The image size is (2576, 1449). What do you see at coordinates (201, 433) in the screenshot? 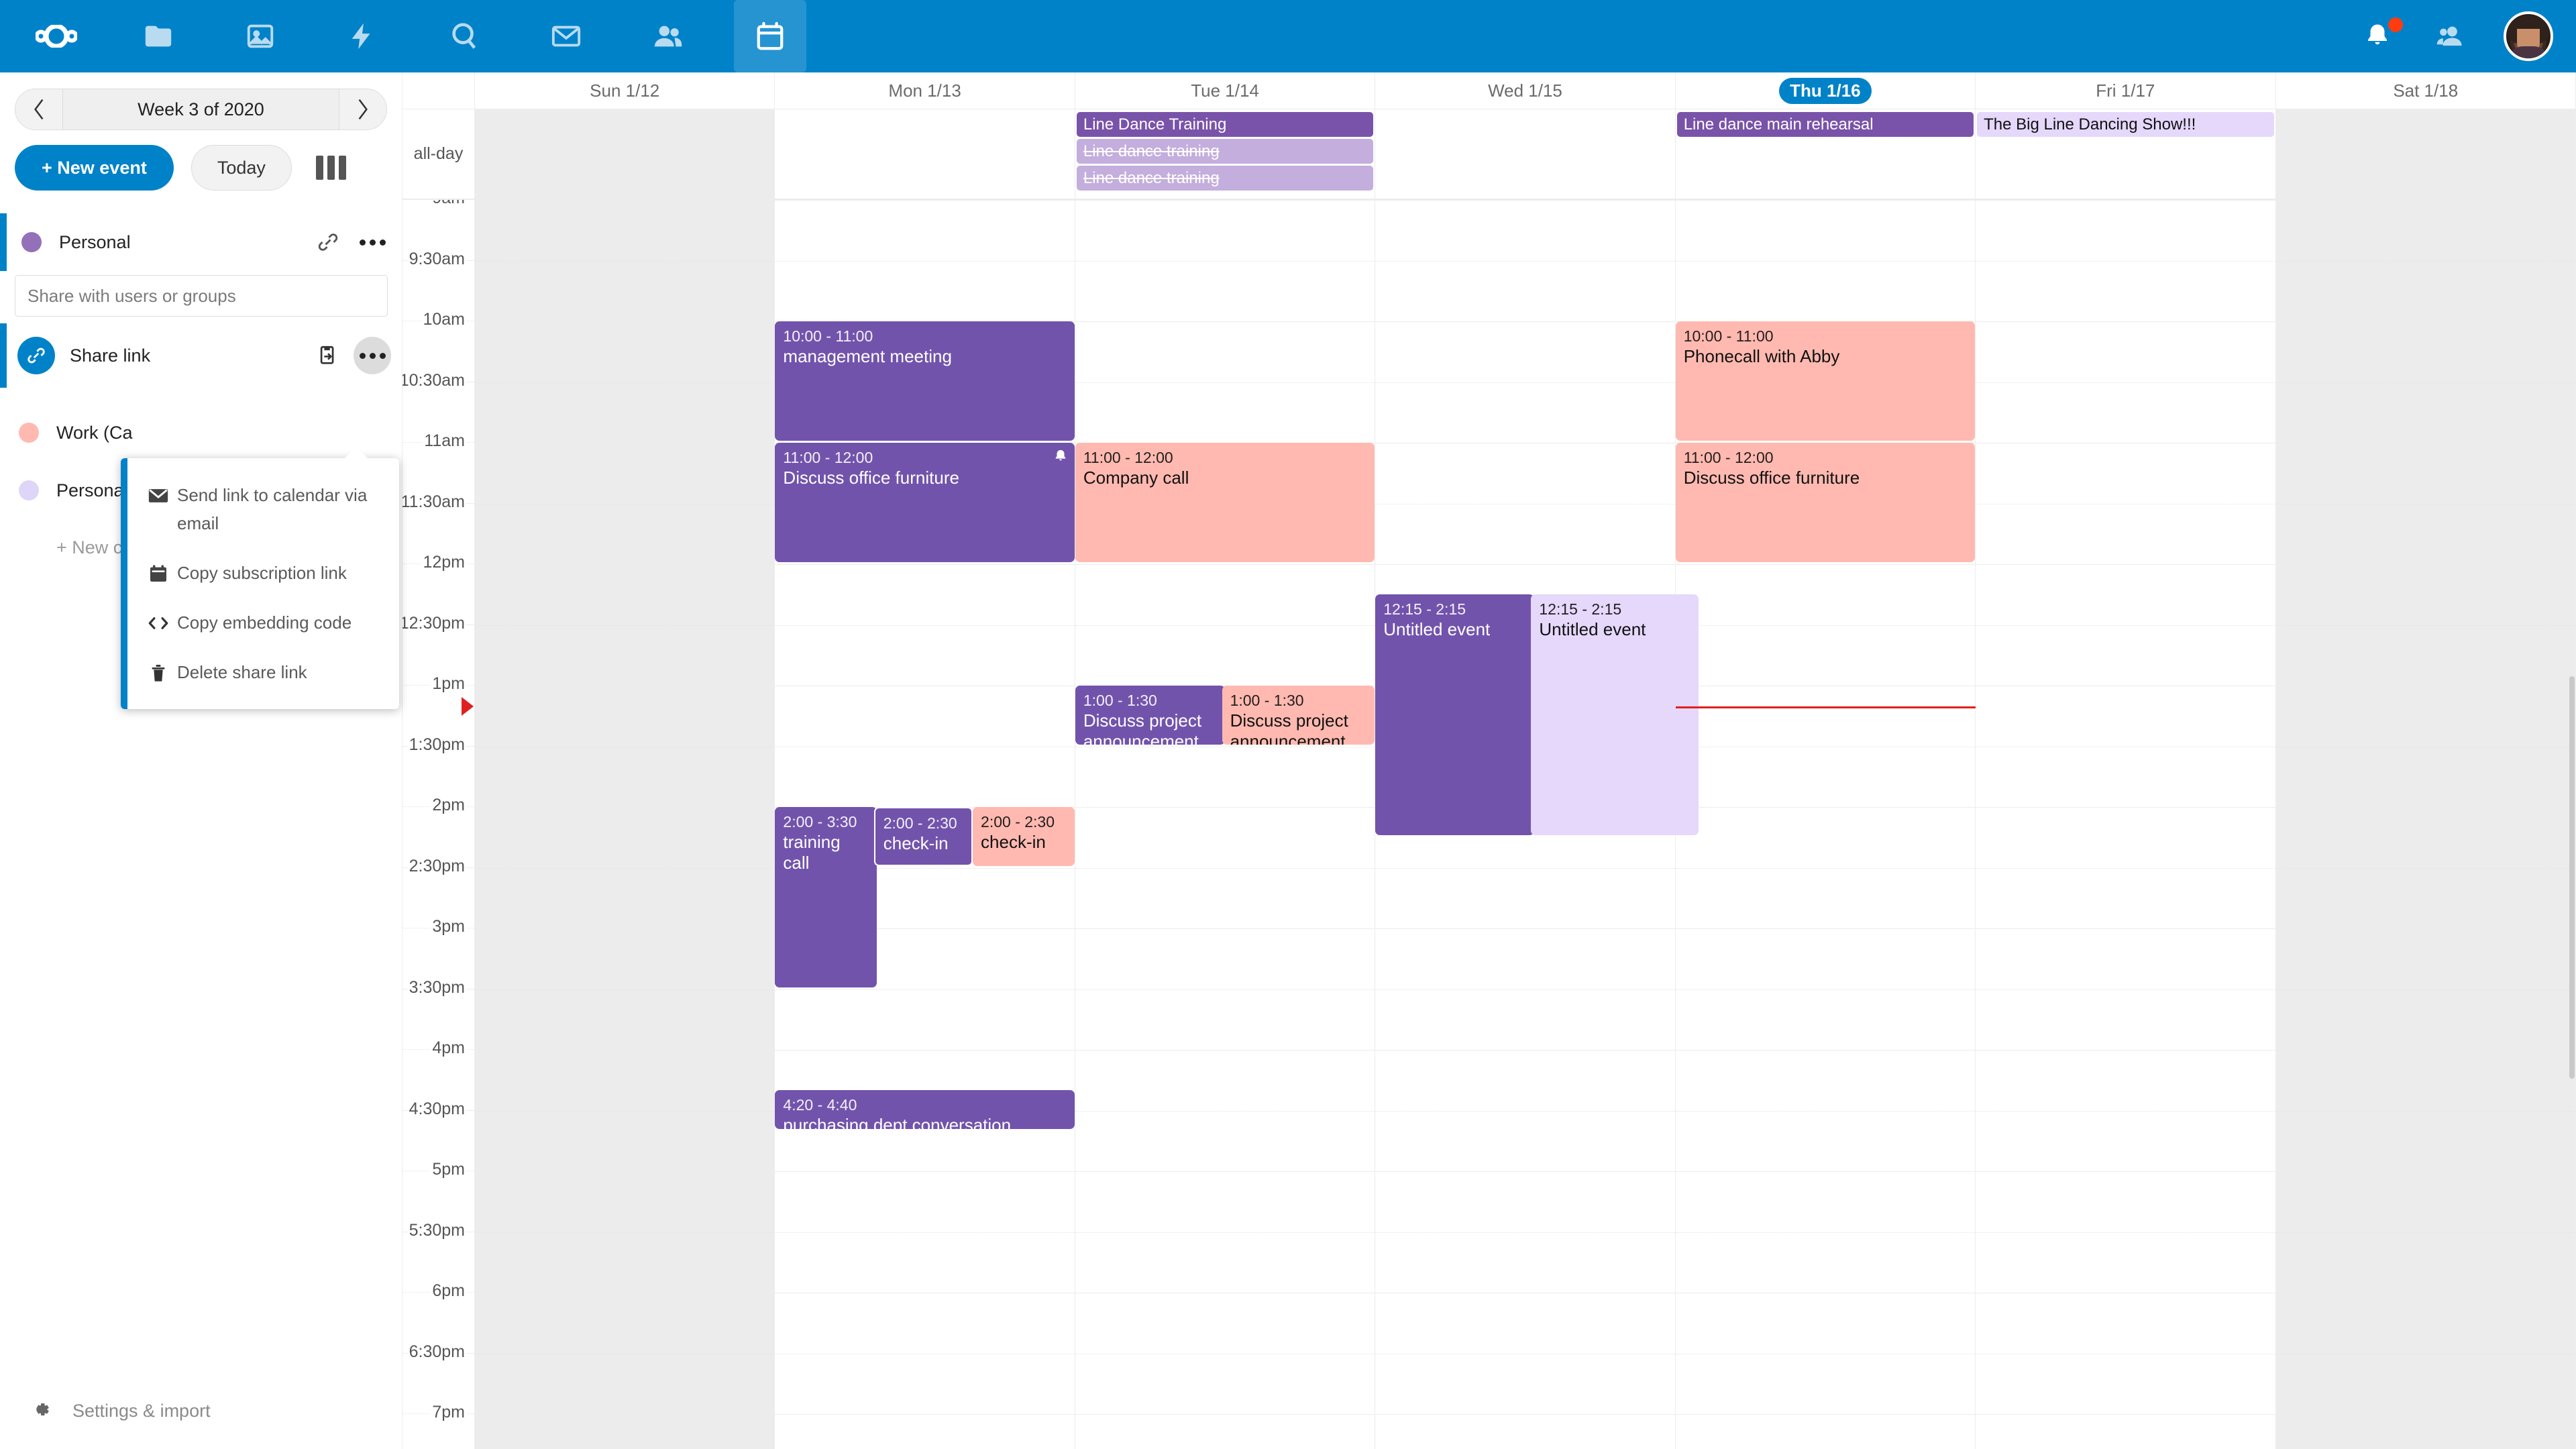
I see `sidebar-item-calendar-work: Work (Ca` at bounding box center [201, 433].